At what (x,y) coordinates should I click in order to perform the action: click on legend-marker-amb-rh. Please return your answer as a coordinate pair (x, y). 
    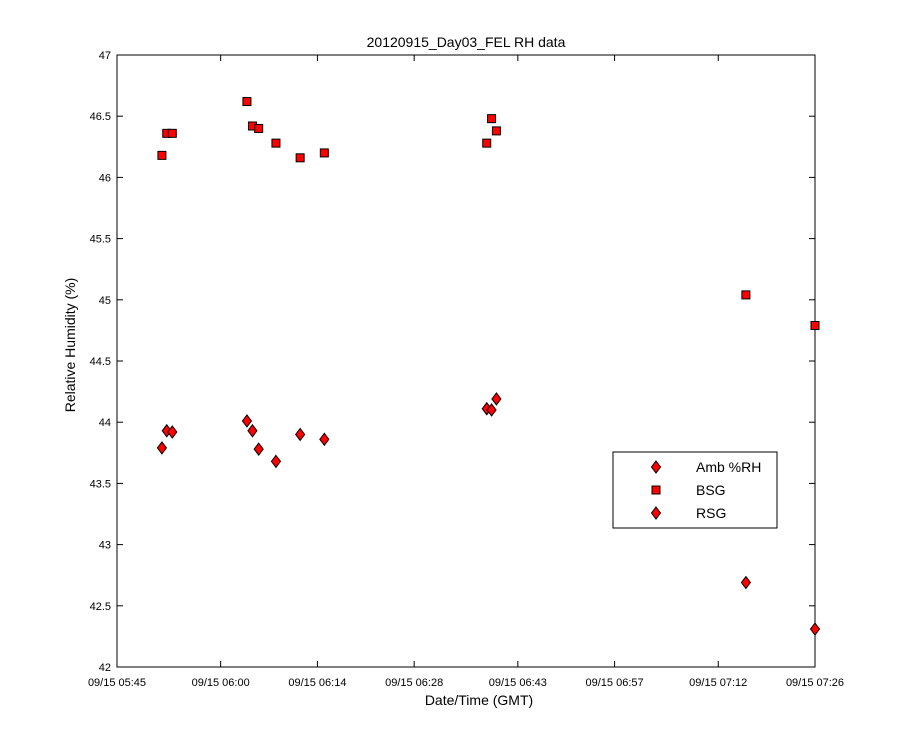
    Looking at the image, I should click on (656, 467).